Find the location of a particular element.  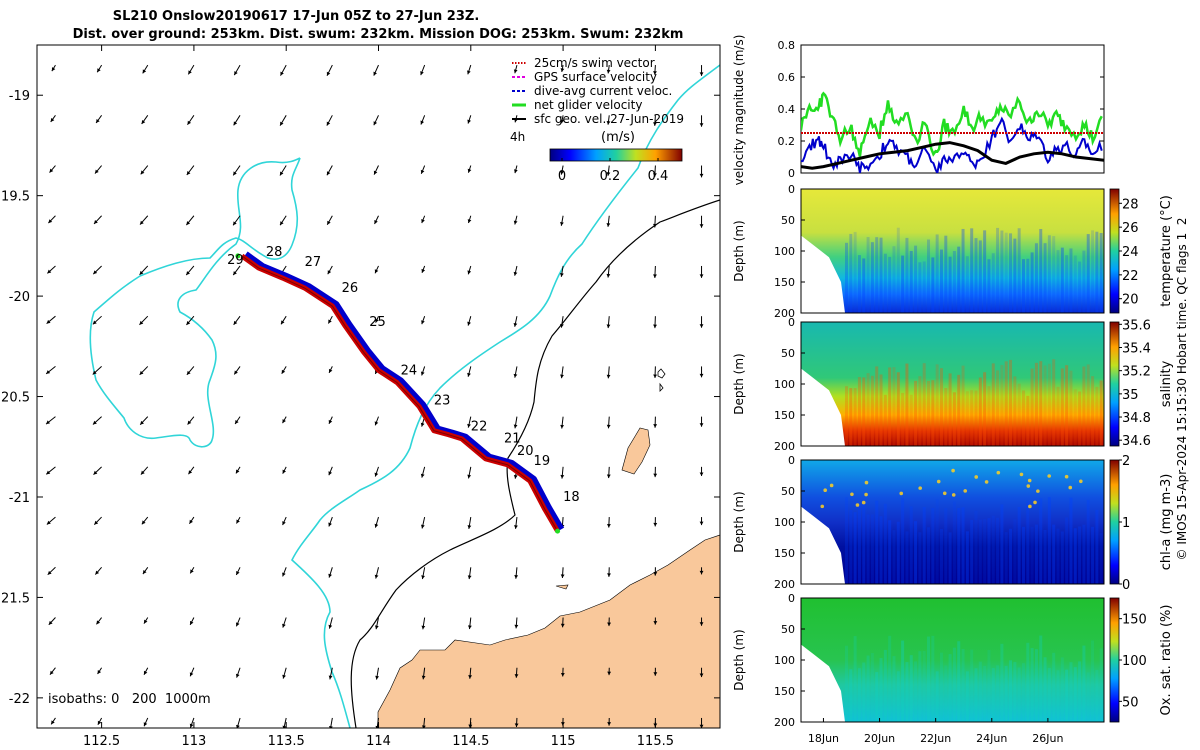

colorbar-tick-label: 35 is located at coordinates (1130, 395).